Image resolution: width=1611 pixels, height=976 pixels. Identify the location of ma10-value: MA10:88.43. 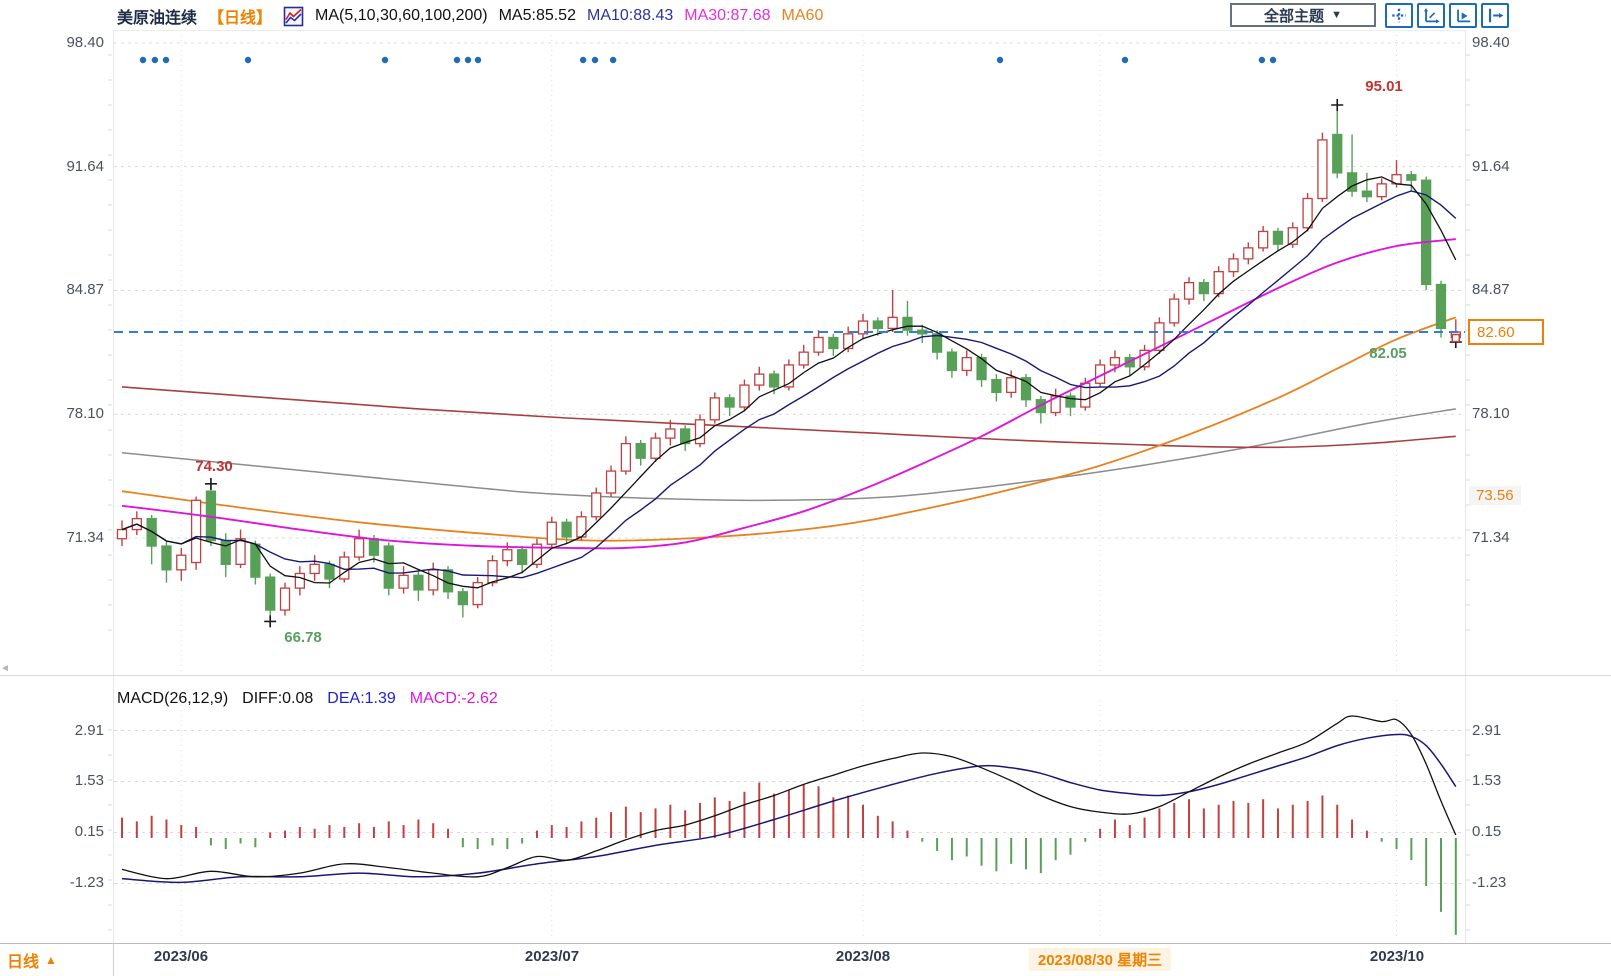
(630, 15).